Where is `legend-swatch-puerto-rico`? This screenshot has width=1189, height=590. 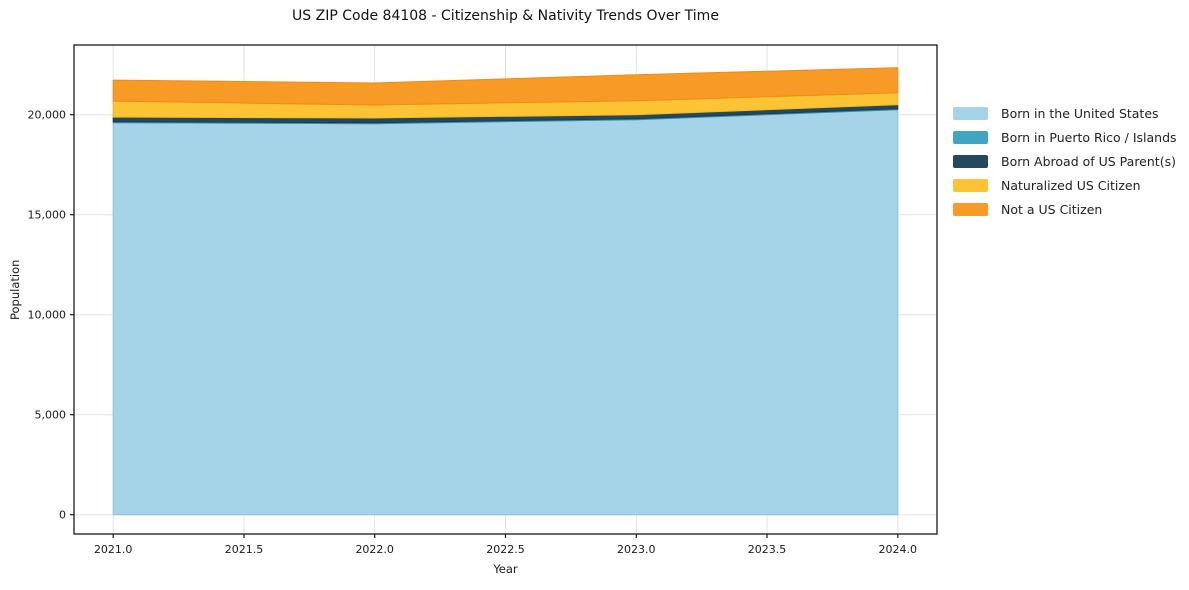
legend-swatch-puerto-rico is located at coordinates (970, 137).